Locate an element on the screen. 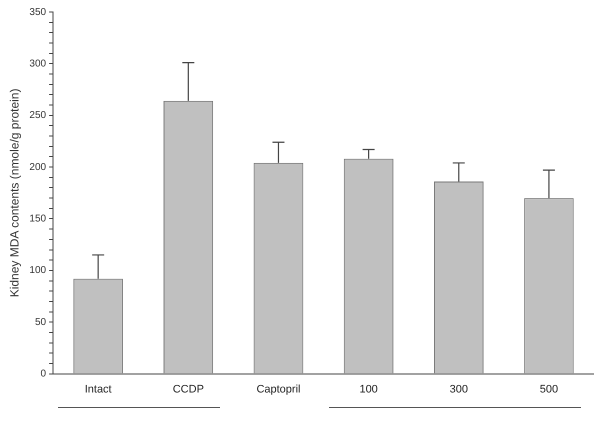 Image resolution: width=594 pixels, height=429 pixels. x-tick-label: 500 is located at coordinates (549, 389).